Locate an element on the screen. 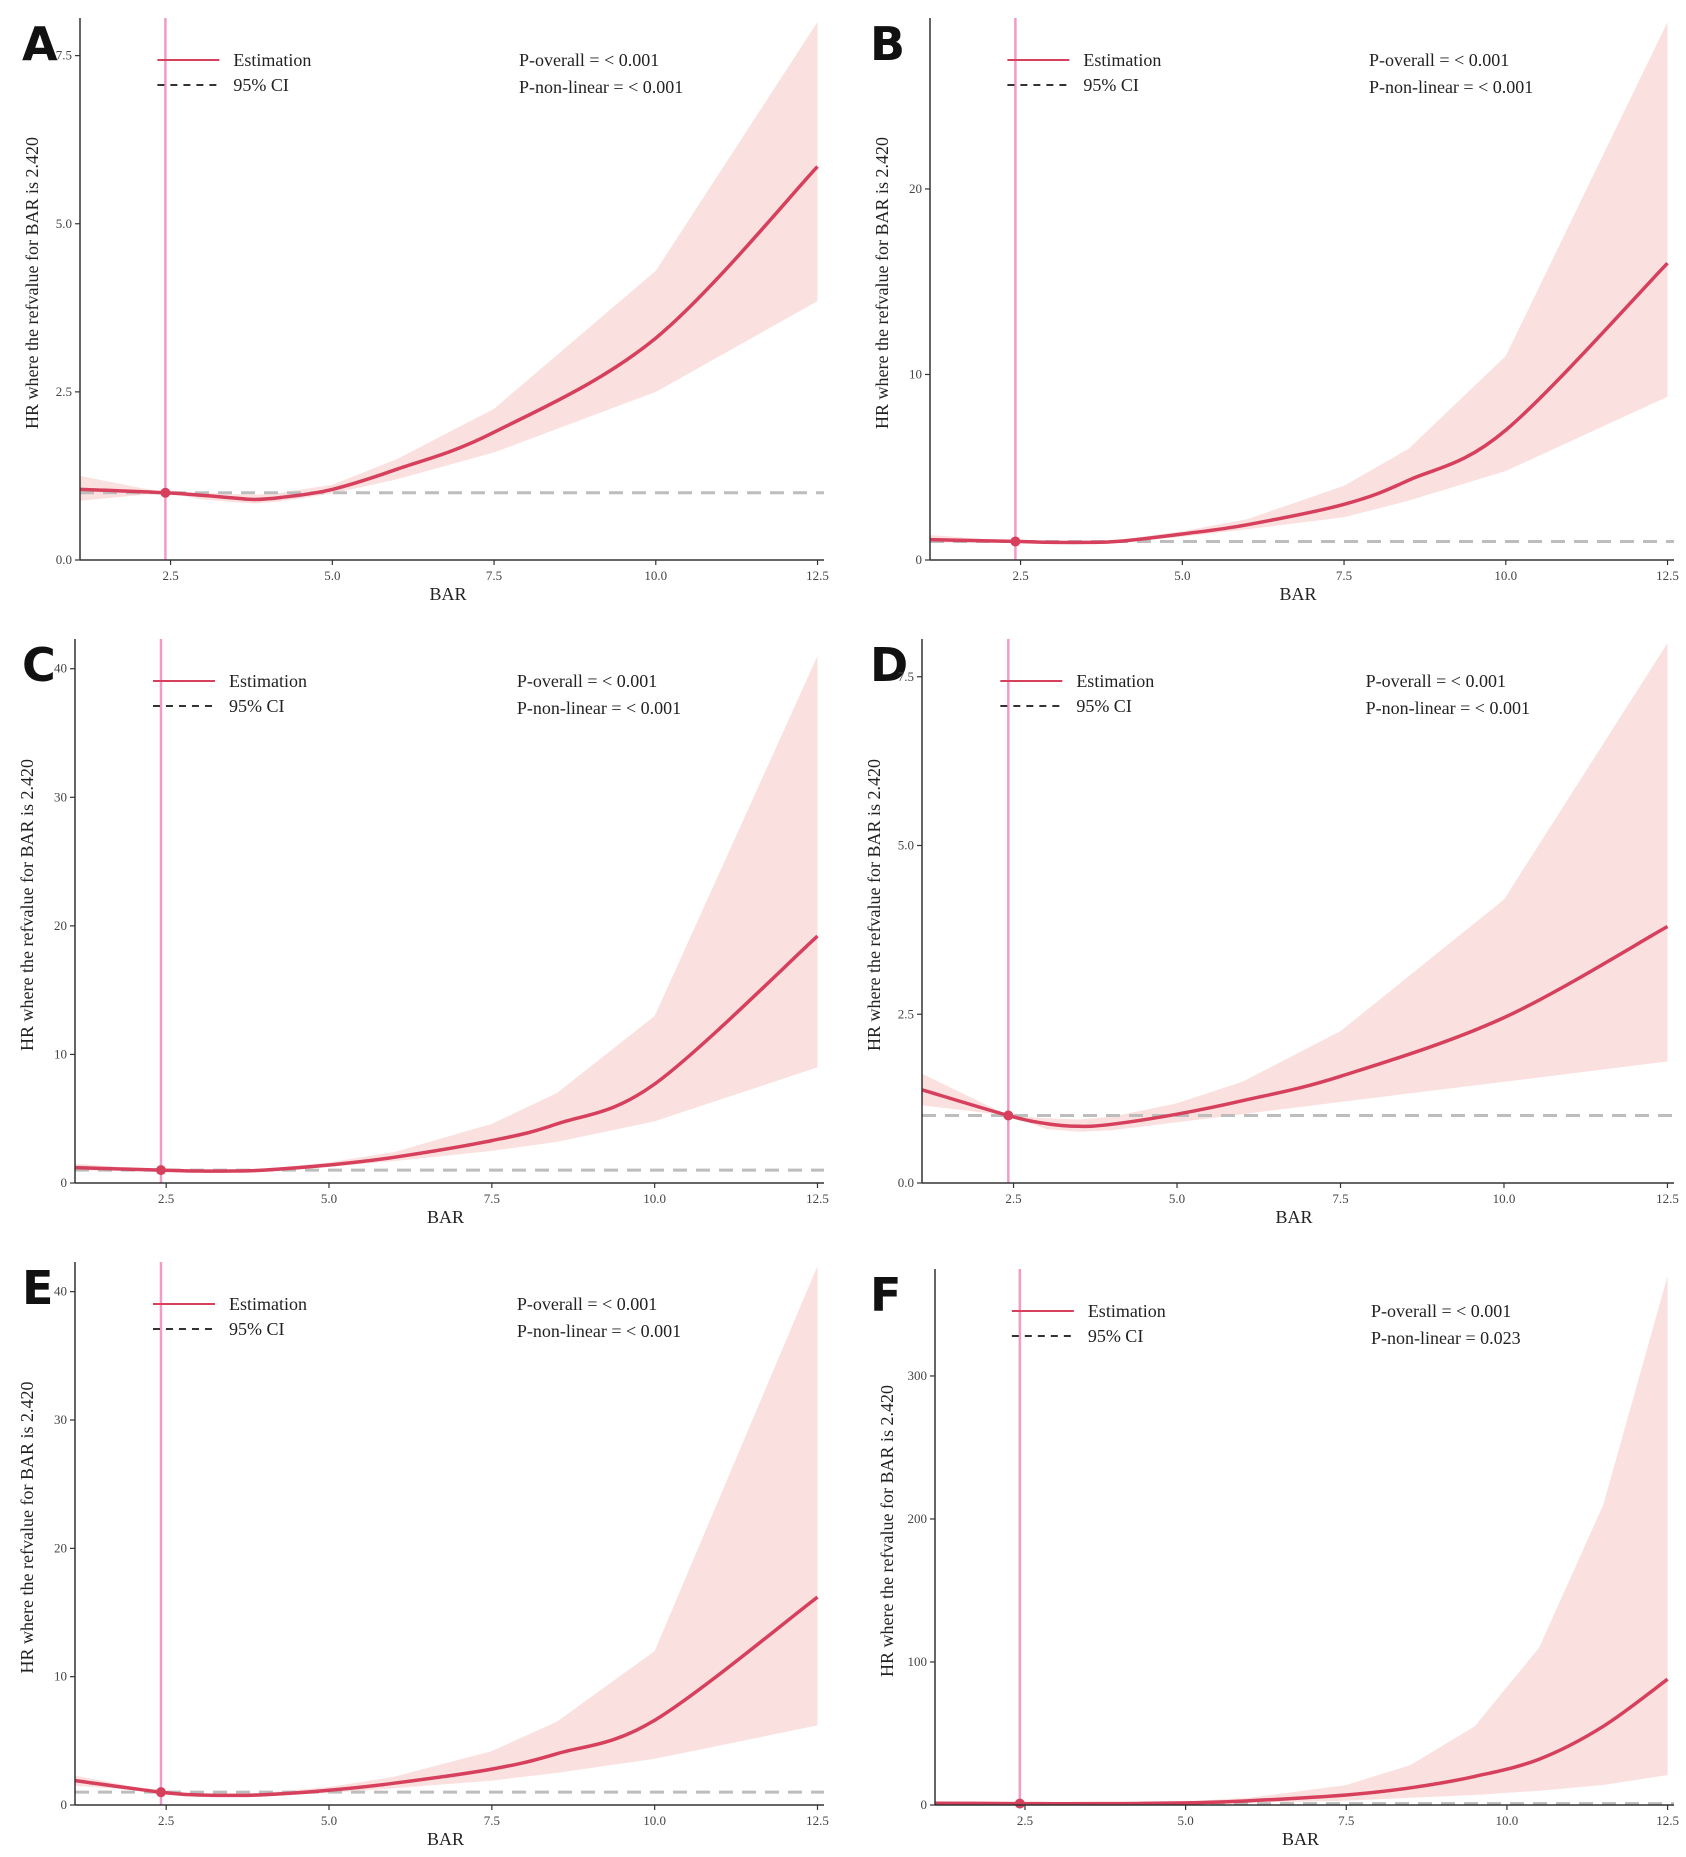  panel-letter: C is located at coordinates (39, 665).